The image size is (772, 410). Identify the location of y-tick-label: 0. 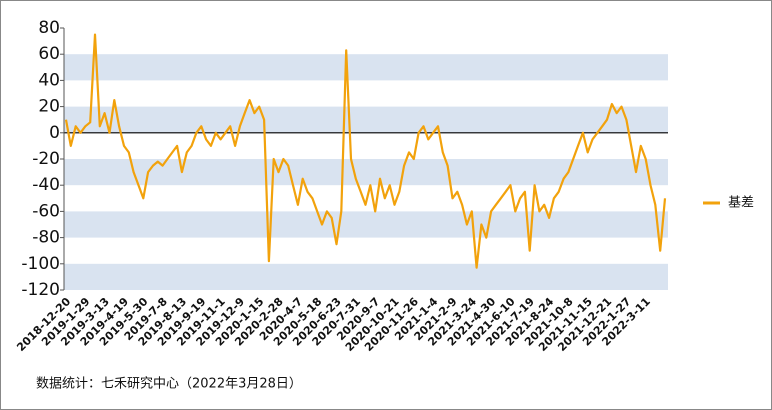
(54, 133).